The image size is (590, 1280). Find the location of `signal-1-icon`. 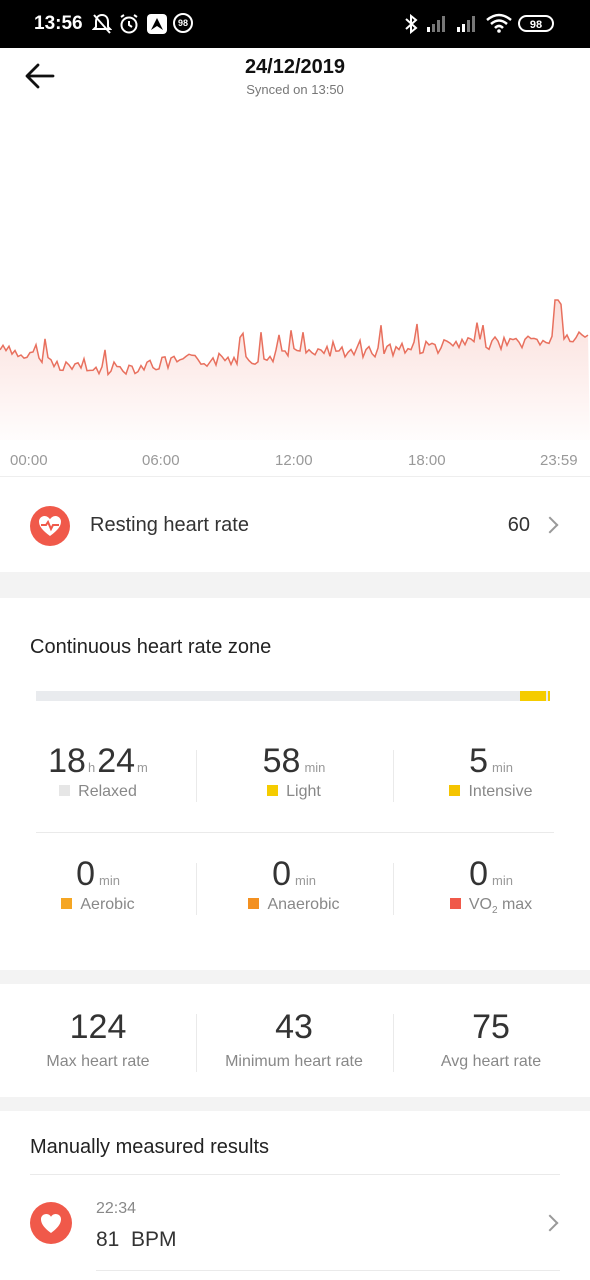

signal-1-icon is located at coordinates (436, 24).